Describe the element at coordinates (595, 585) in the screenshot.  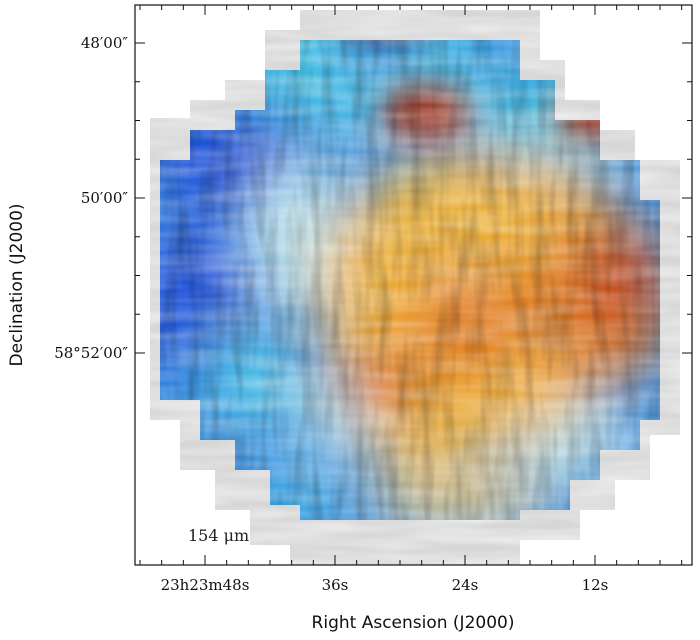
I see `x-tick-label: 12s` at that location.